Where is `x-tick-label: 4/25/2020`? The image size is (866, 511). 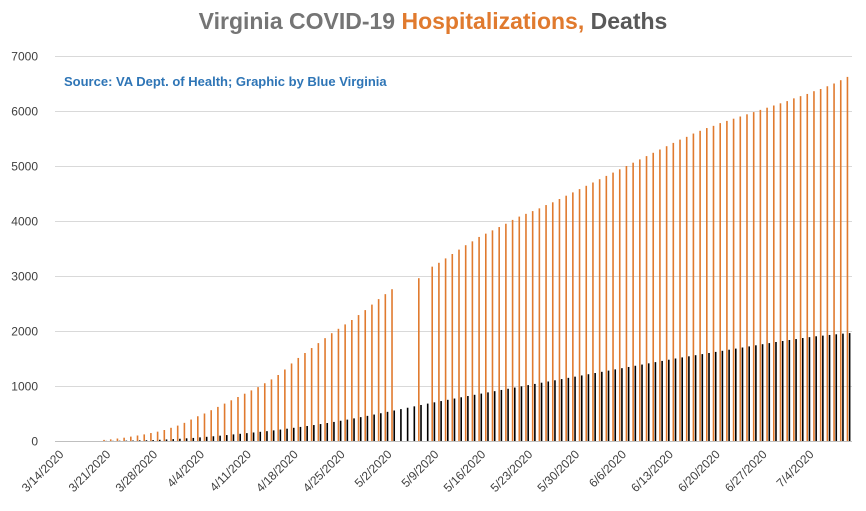
x-tick-label: 4/25/2020 is located at coordinates (324, 471).